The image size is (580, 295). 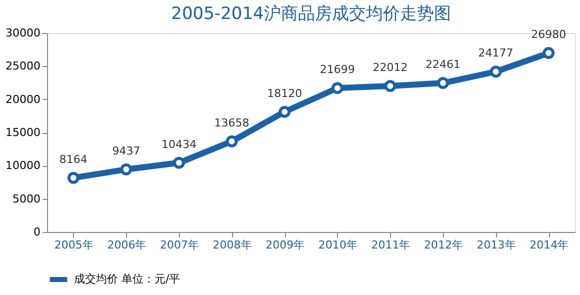 I want to click on x-tick-label: 2014年, so click(x=549, y=245).